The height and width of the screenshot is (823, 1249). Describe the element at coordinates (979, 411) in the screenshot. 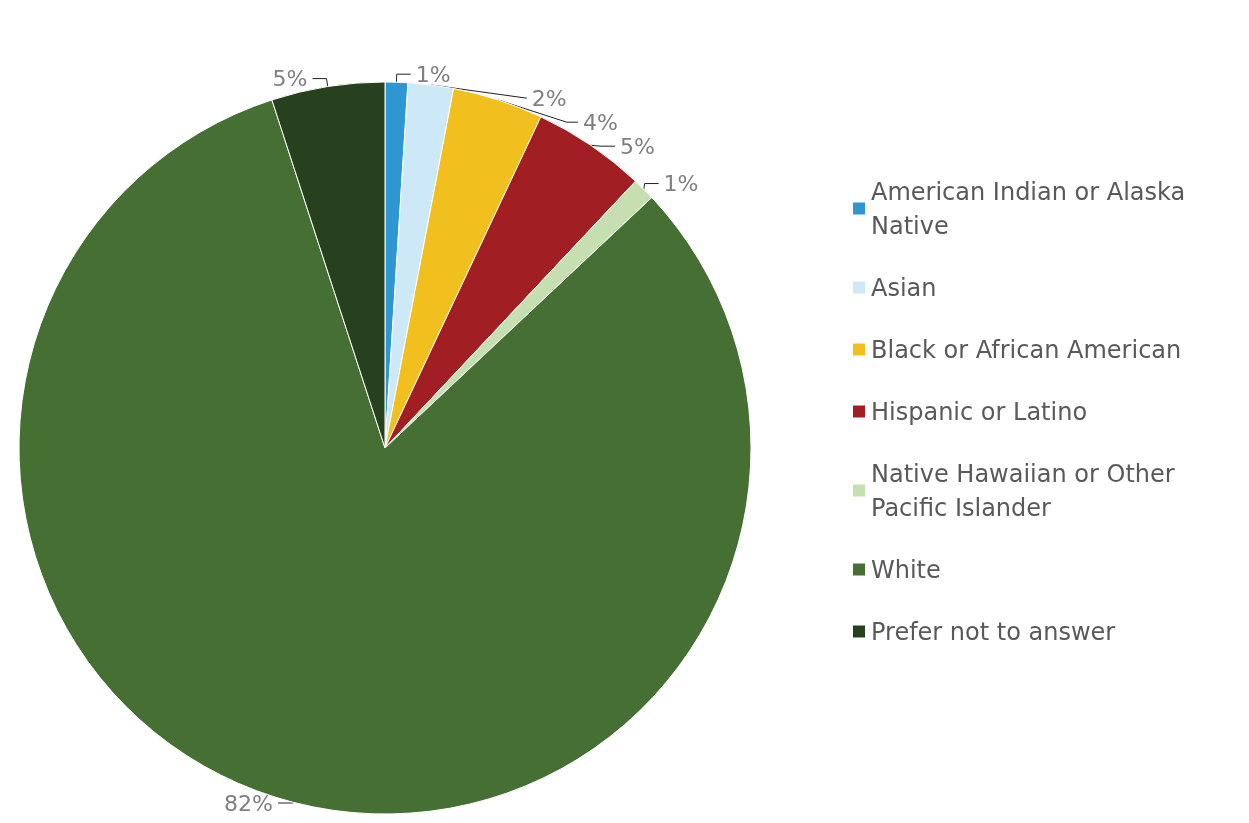

I see `legend-label: Hispanic or Latino` at that location.